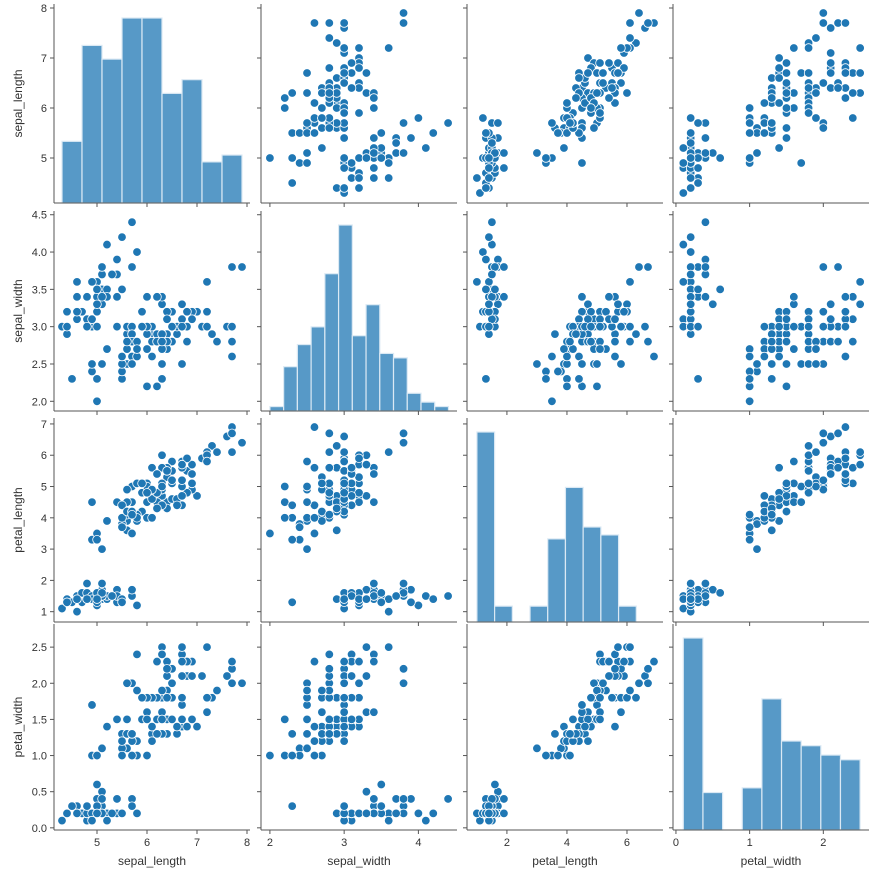 This screenshot has width=881, height=872. What do you see at coordinates (771, 861) in the screenshot?
I see `x-axis-label: petal_width` at bounding box center [771, 861].